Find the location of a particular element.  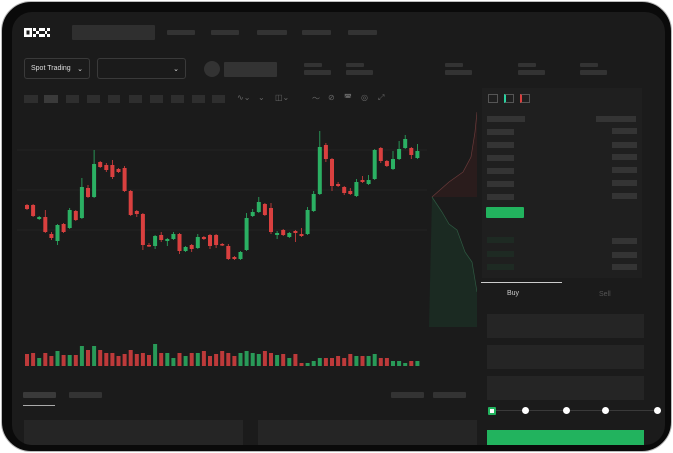

price-input is located at coordinates (565, 326).